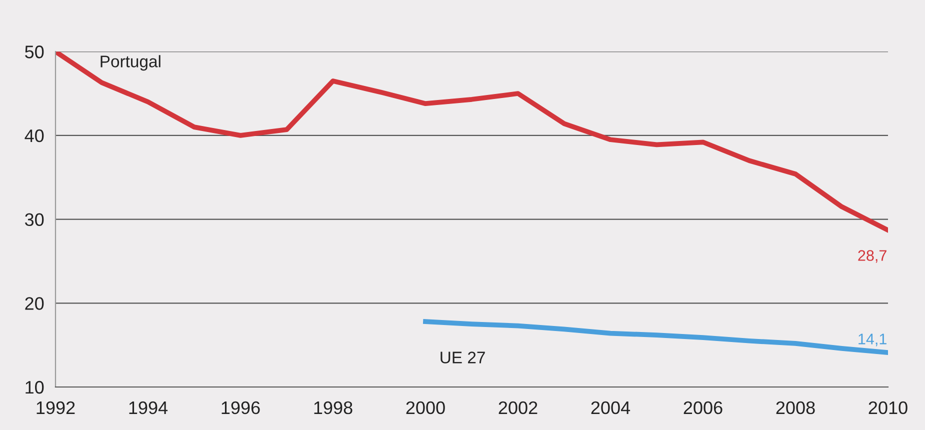 The image size is (925, 430). Describe the element at coordinates (55, 407) in the screenshot. I see `x-tick-label: 1992` at that location.